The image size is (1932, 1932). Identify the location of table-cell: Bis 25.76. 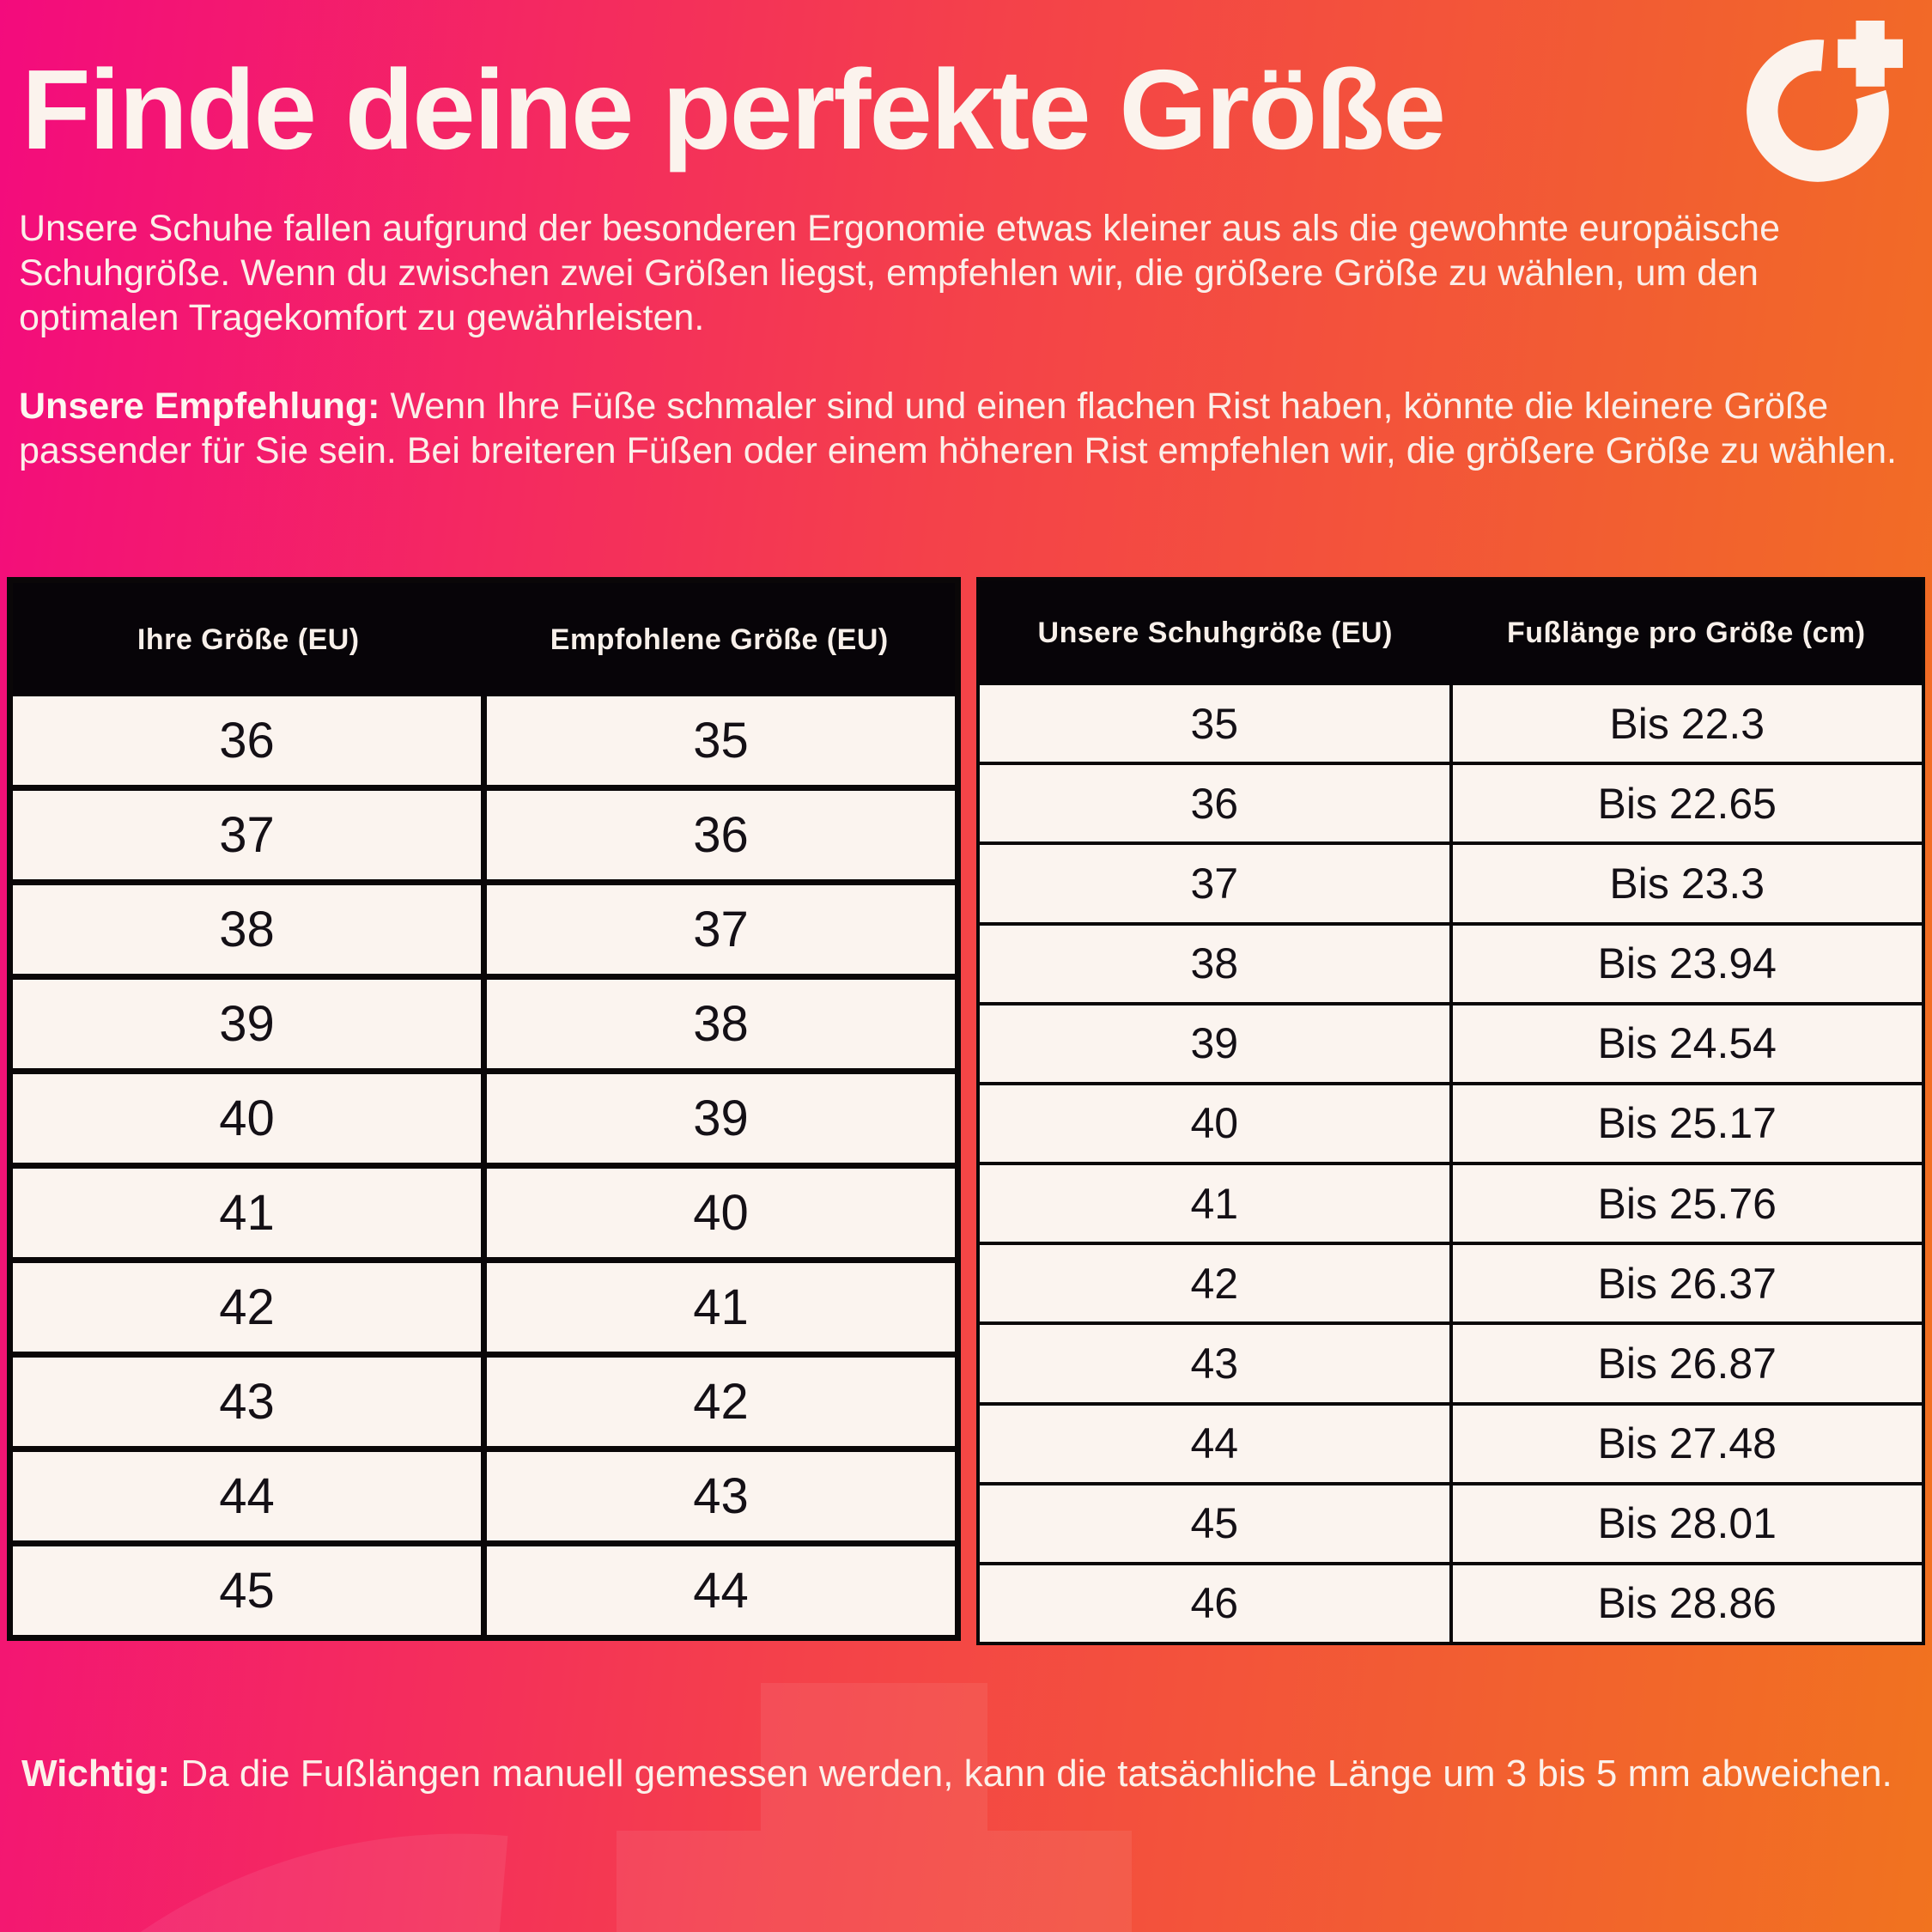
(1686, 1203).